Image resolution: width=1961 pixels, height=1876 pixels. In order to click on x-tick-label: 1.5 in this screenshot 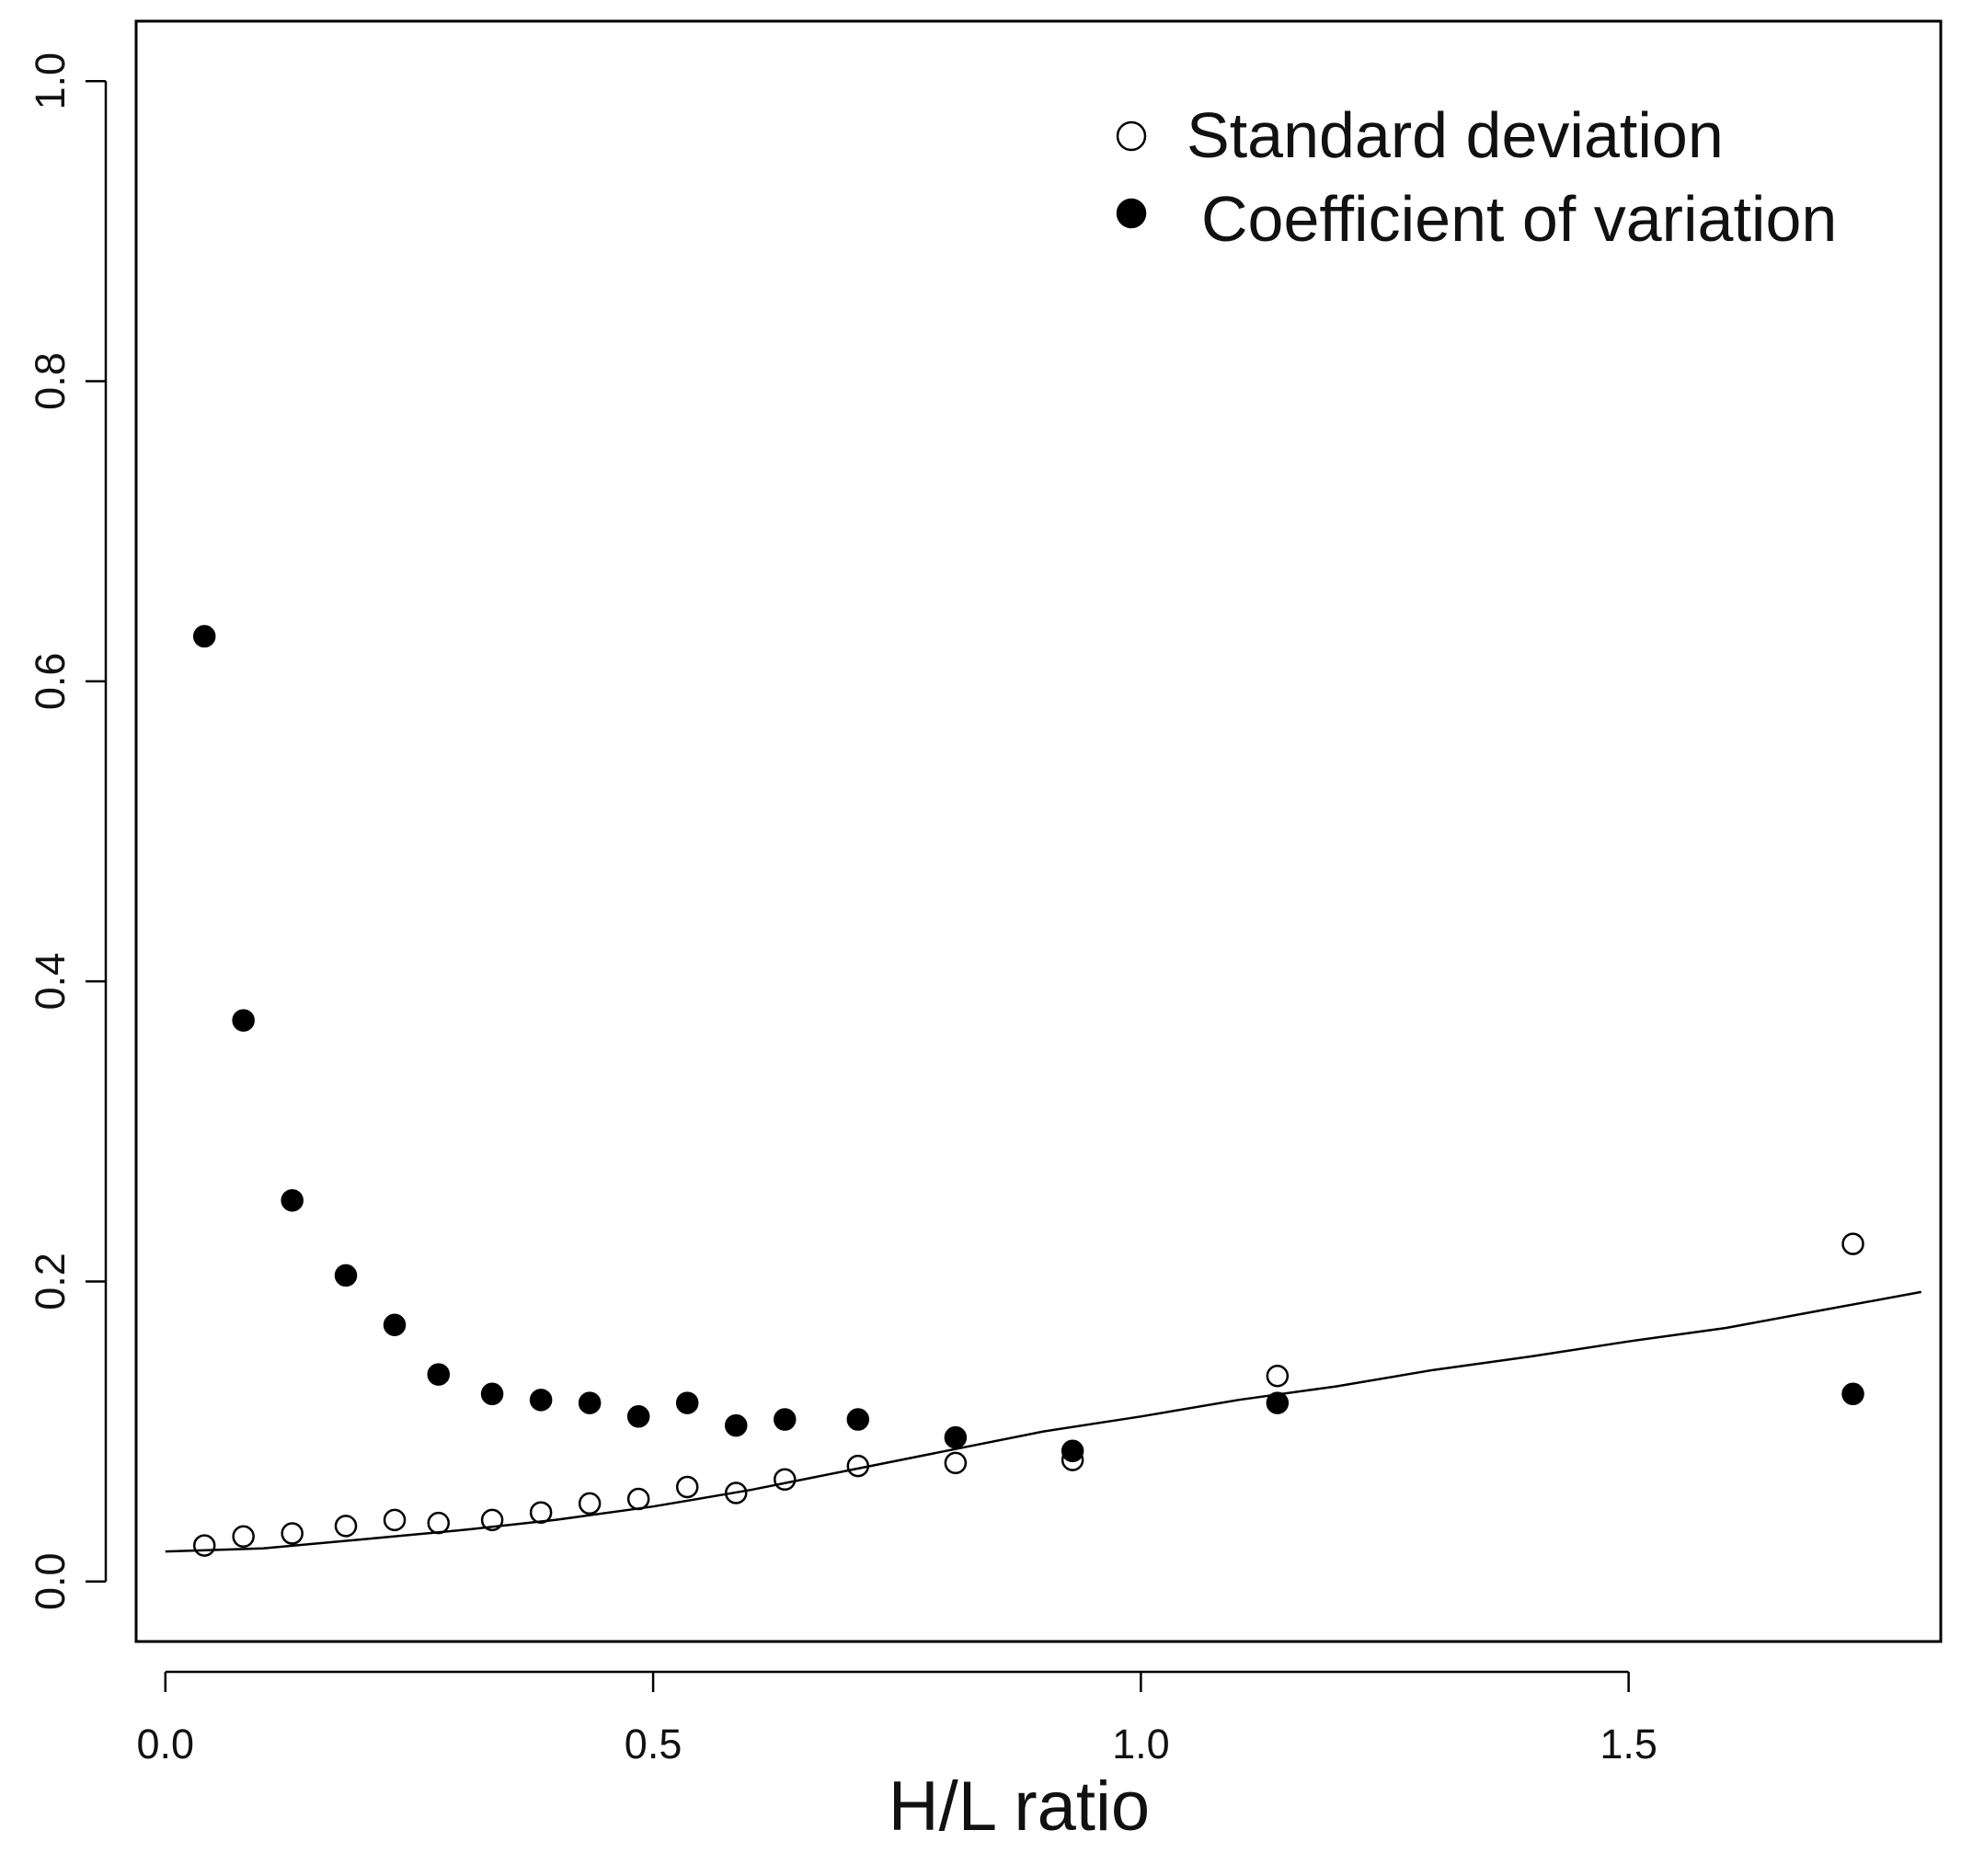, I will do `click(1628, 1744)`.